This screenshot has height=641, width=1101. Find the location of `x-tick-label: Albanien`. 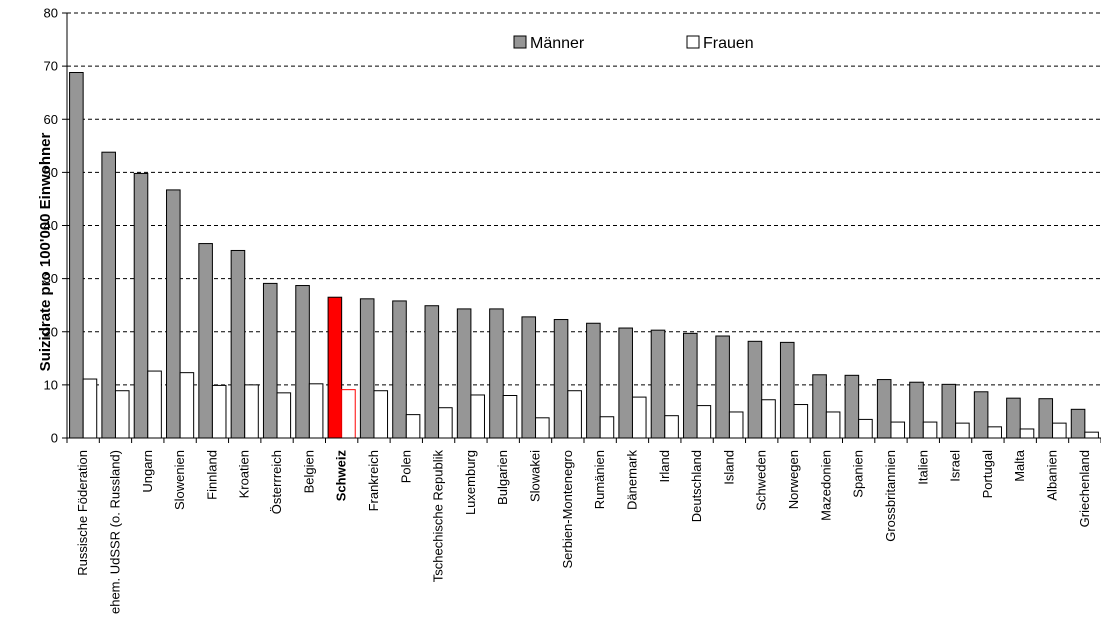

x-tick-label: Albanien is located at coordinates (1052, 475).